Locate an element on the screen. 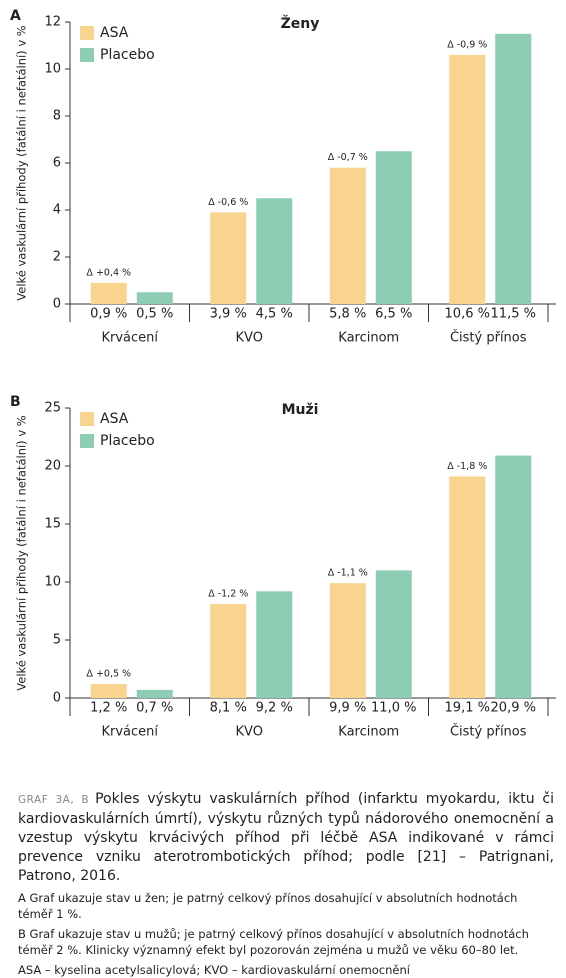 This screenshot has height=978, width=566. annotation: Δ -0,9 % is located at coordinates (467, 44).